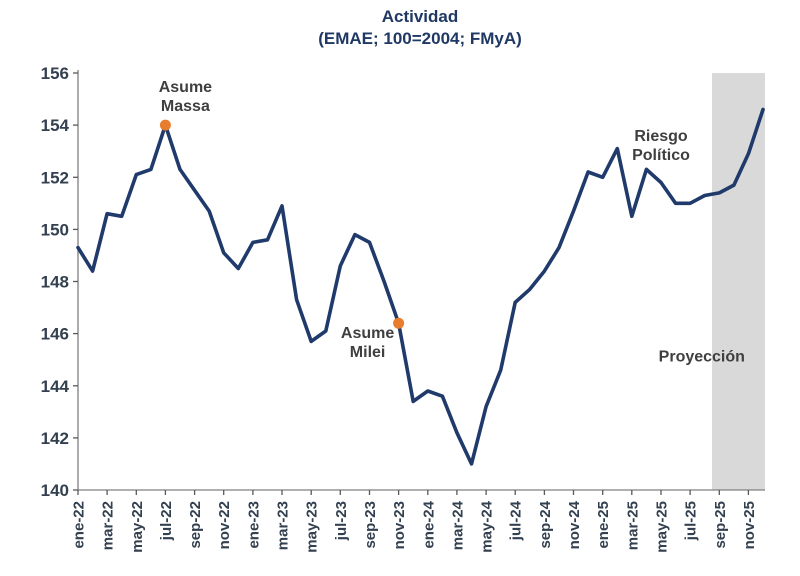 Image resolution: width=800 pixels, height=576 pixels. I want to click on x-tick-label: may-25, so click(662, 527).